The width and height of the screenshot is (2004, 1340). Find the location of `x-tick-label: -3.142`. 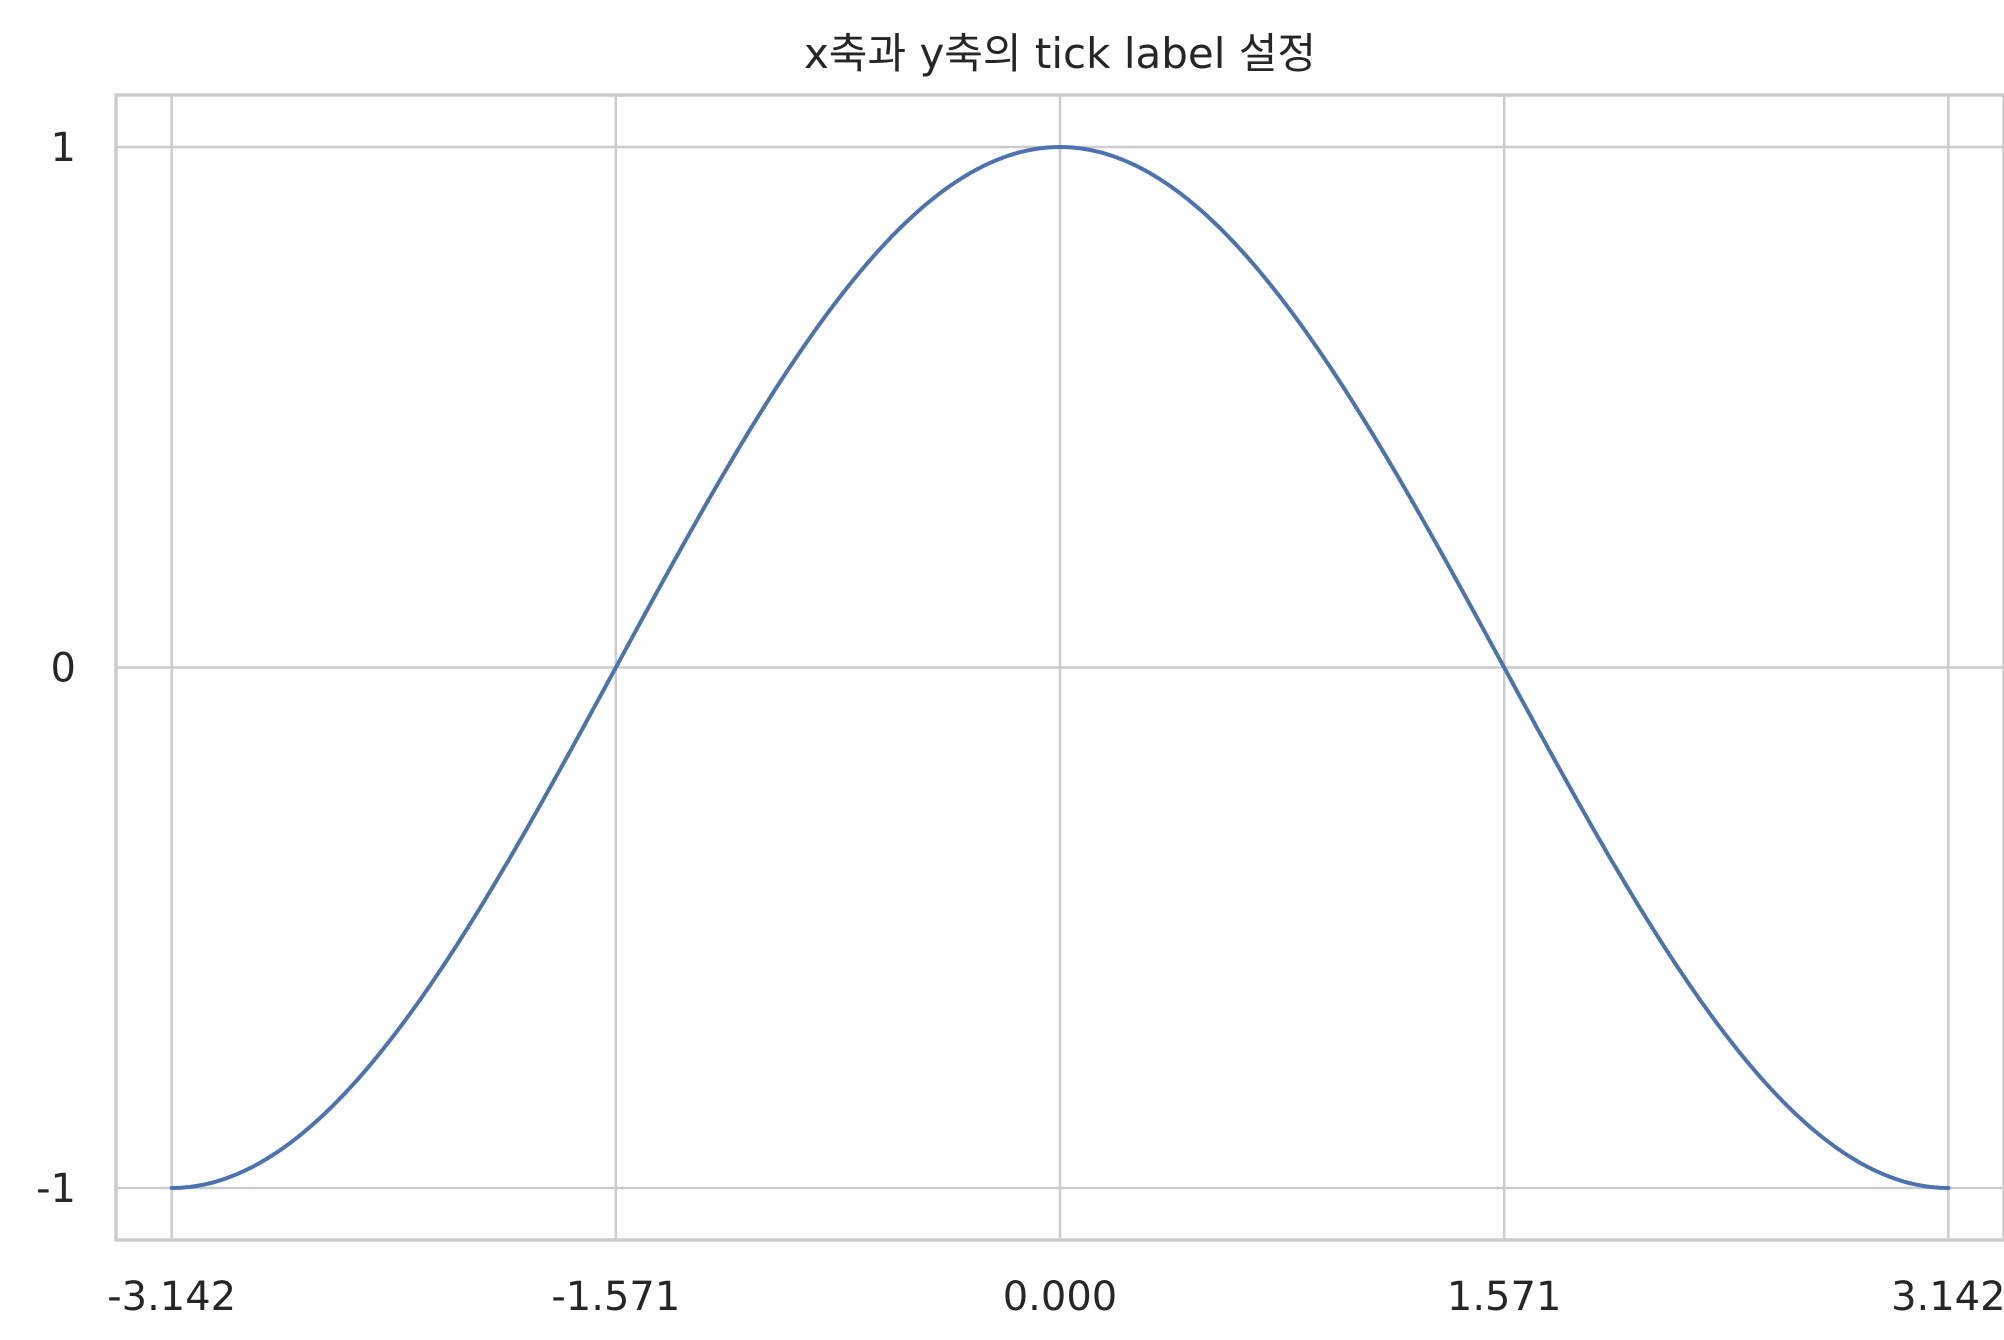

x-tick-label: -3.142 is located at coordinates (171, 1297).